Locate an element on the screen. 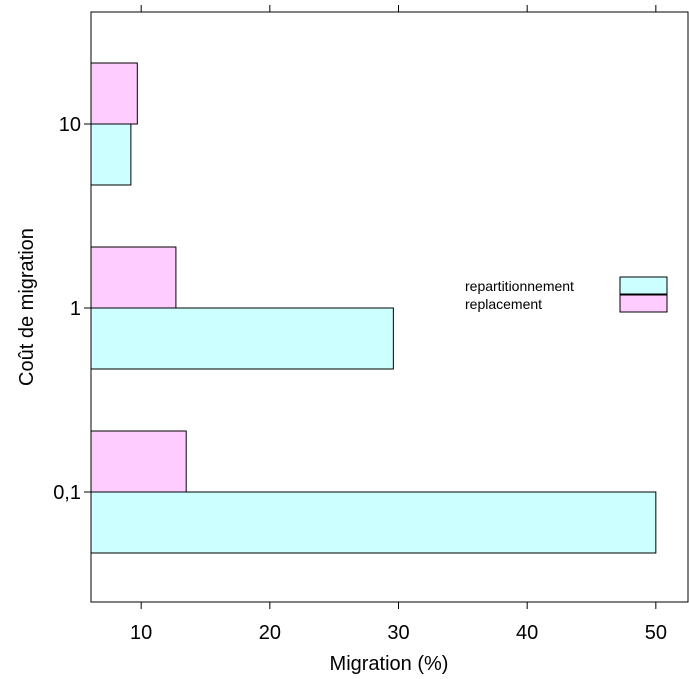  legend: repartitionnement replacement is located at coordinates (566, 294).